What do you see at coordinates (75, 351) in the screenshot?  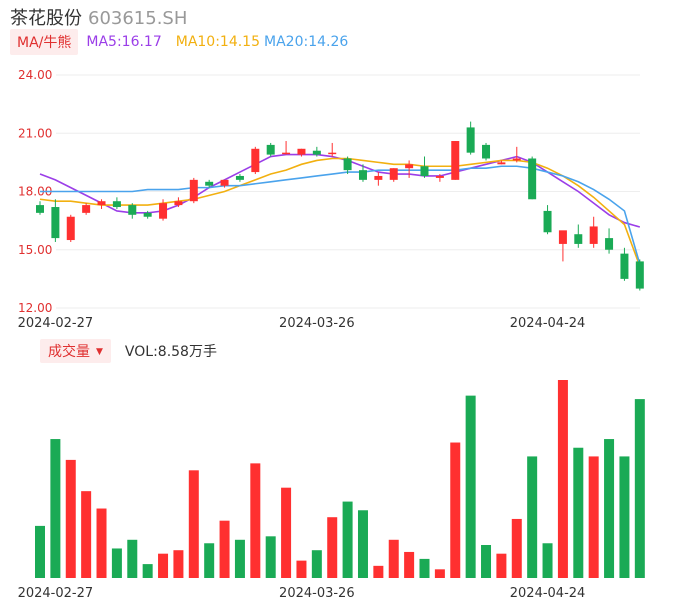 I see `volume-indicator-tab: 成交量 ▼` at bounding box center [75, 351].